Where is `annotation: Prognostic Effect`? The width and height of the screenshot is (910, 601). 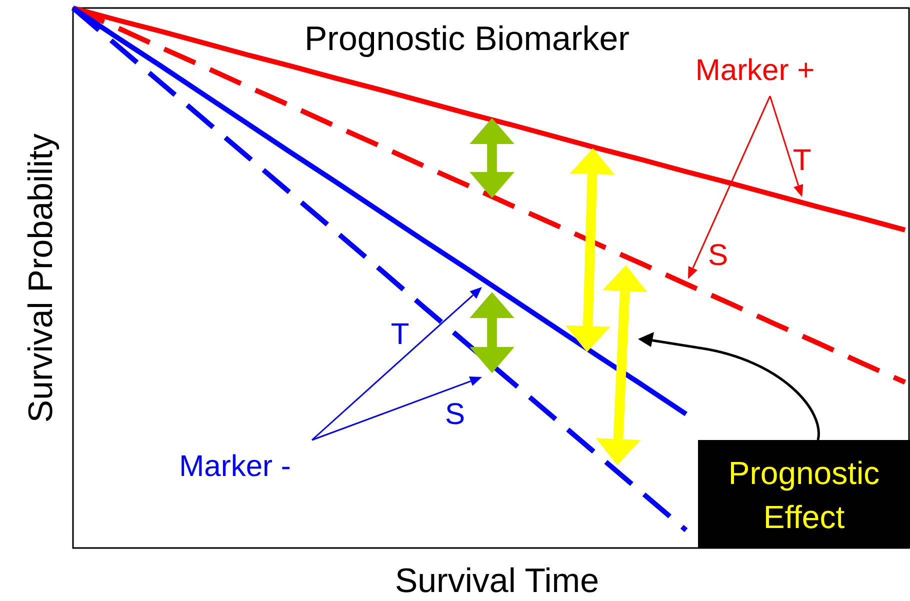 annotation: Prognostic Effect is located at coordinates (804, 495).